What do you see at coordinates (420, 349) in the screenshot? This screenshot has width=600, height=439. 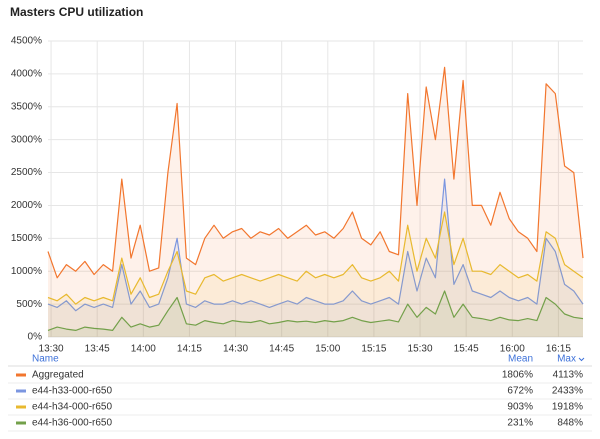 I see `x-tick-label: 15:30` at bounding box center [420, 349].